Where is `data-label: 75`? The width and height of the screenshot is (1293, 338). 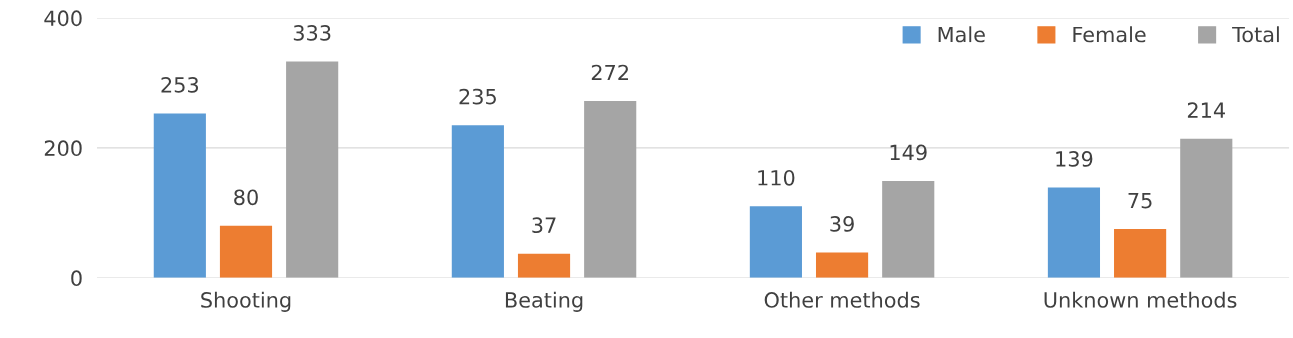
data-label: 75 is located at coordinates (1140, 200).